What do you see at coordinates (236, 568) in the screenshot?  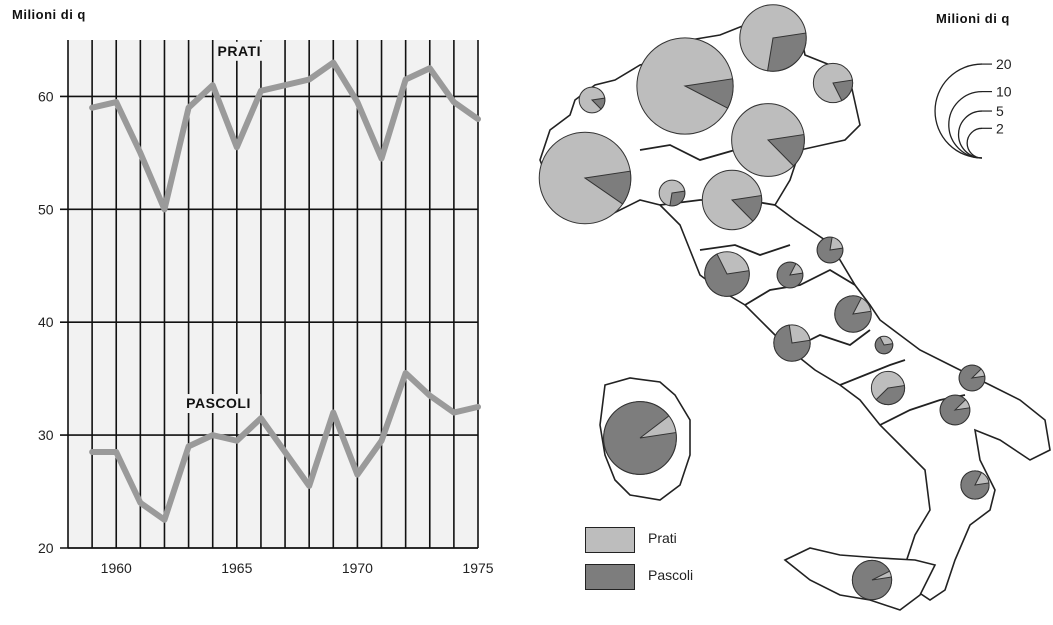 I see `x-tick-label: 1965` at bounding box center [236, 568].